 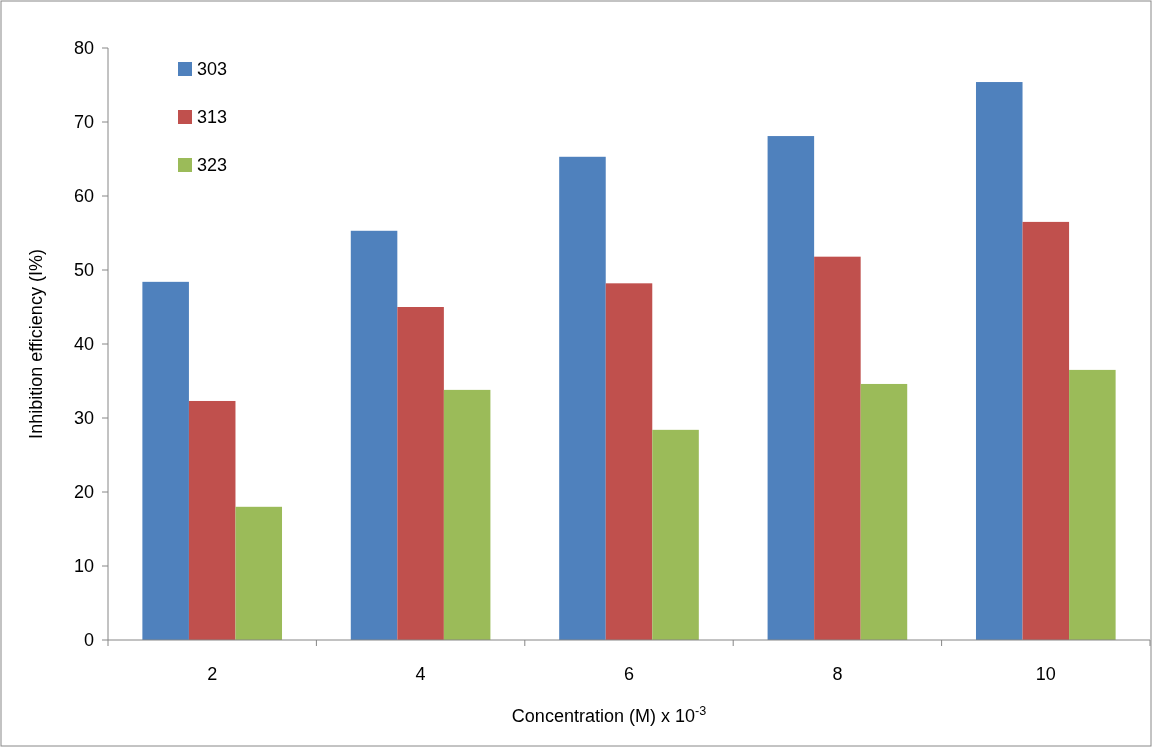 I want to click on y-tick-label: 50, so click(x=83, y=270).